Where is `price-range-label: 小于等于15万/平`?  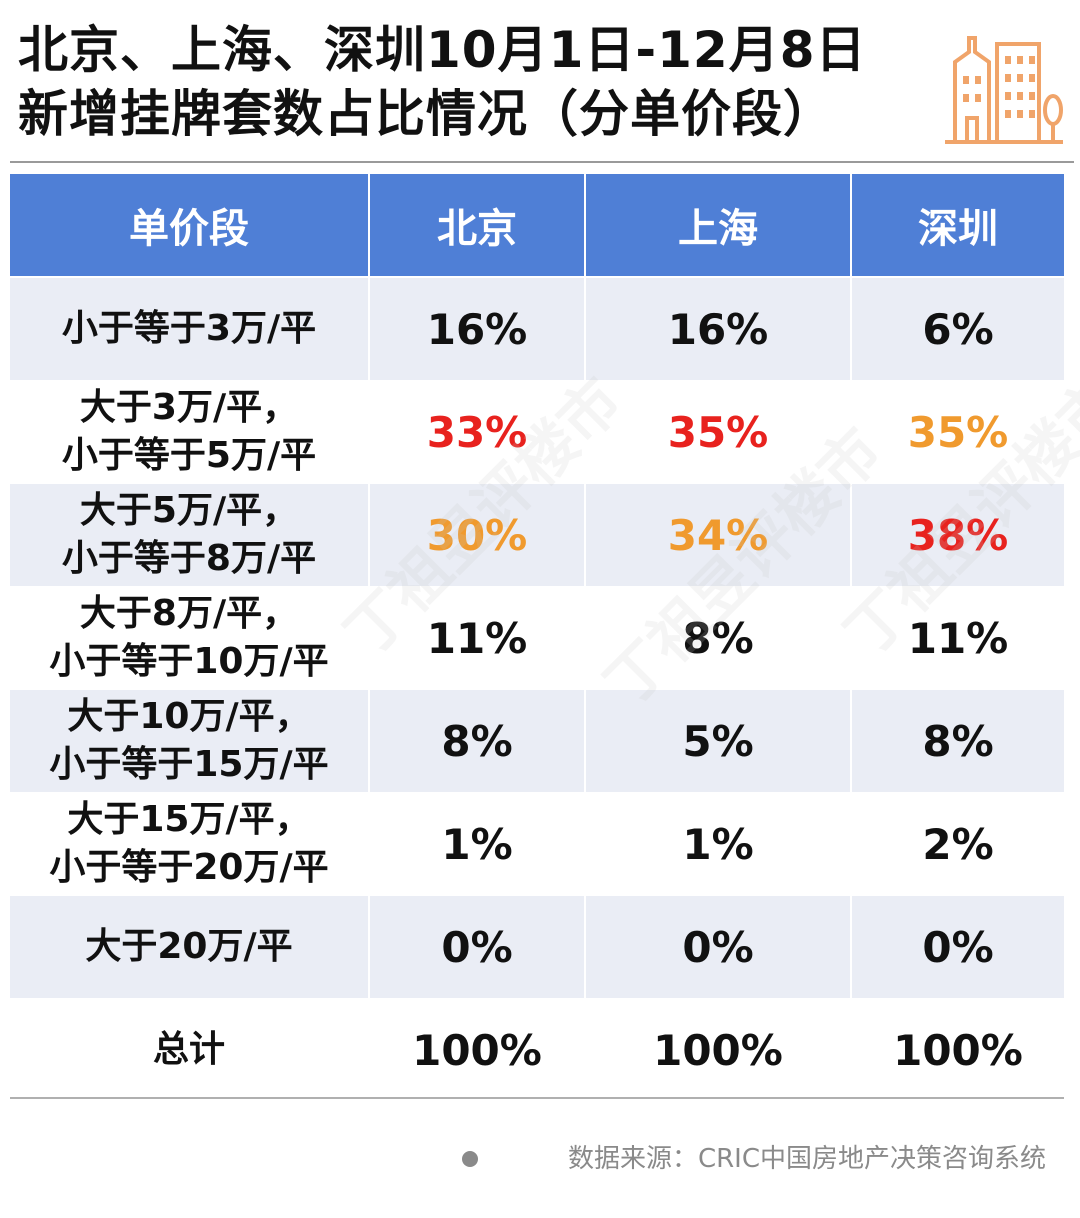 price-range-label: 小于等于15万/平 is located at coordinates (189, 764).